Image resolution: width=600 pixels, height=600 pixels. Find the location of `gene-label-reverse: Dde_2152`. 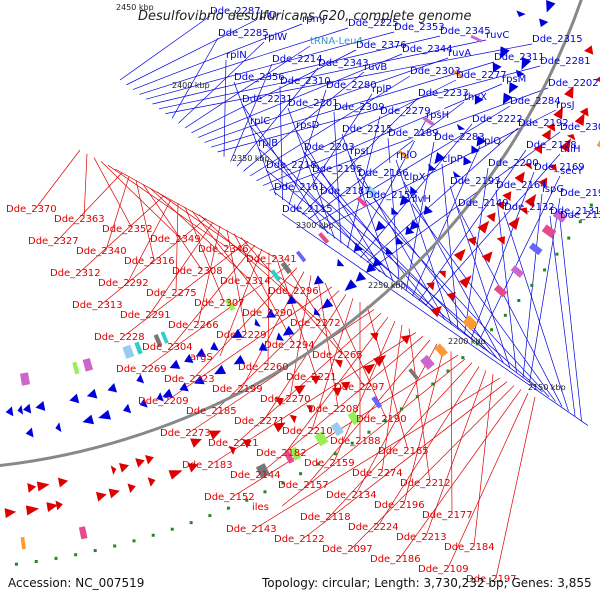

gene-label-reverse: Dde_2152 is located at coordinates (229, 497).